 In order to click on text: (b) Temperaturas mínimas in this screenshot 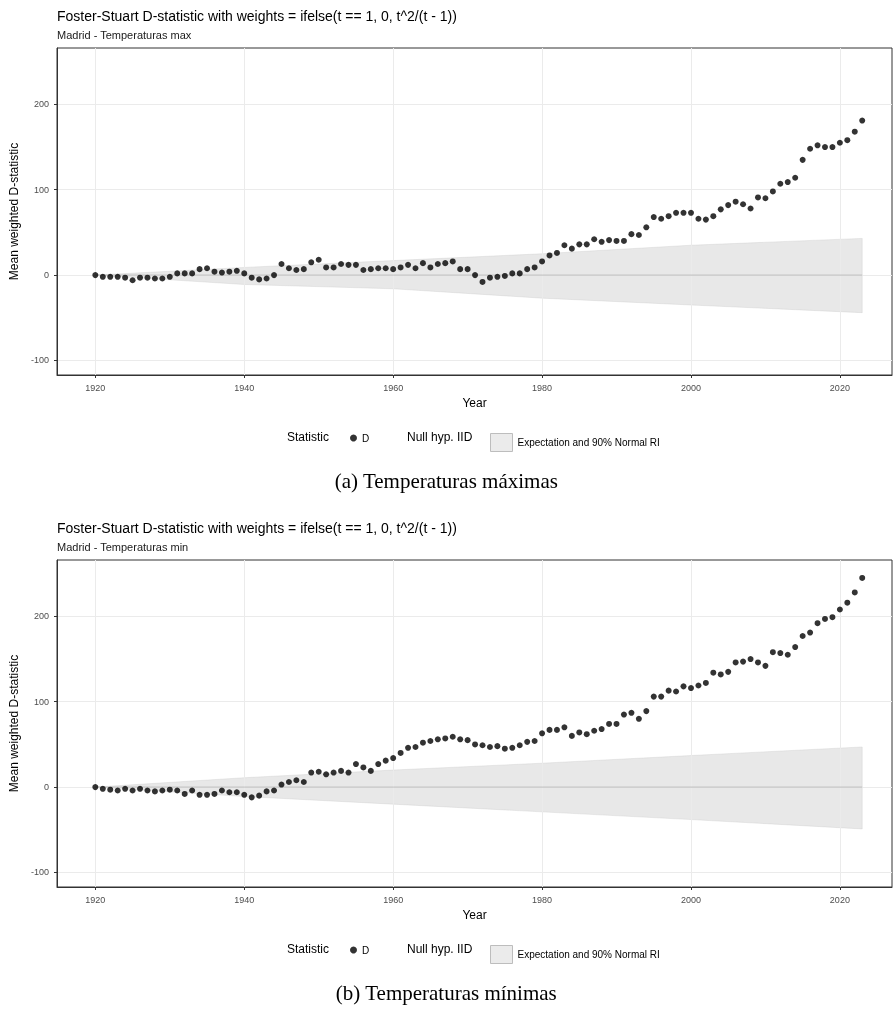, I will do `click(446, 992)`.